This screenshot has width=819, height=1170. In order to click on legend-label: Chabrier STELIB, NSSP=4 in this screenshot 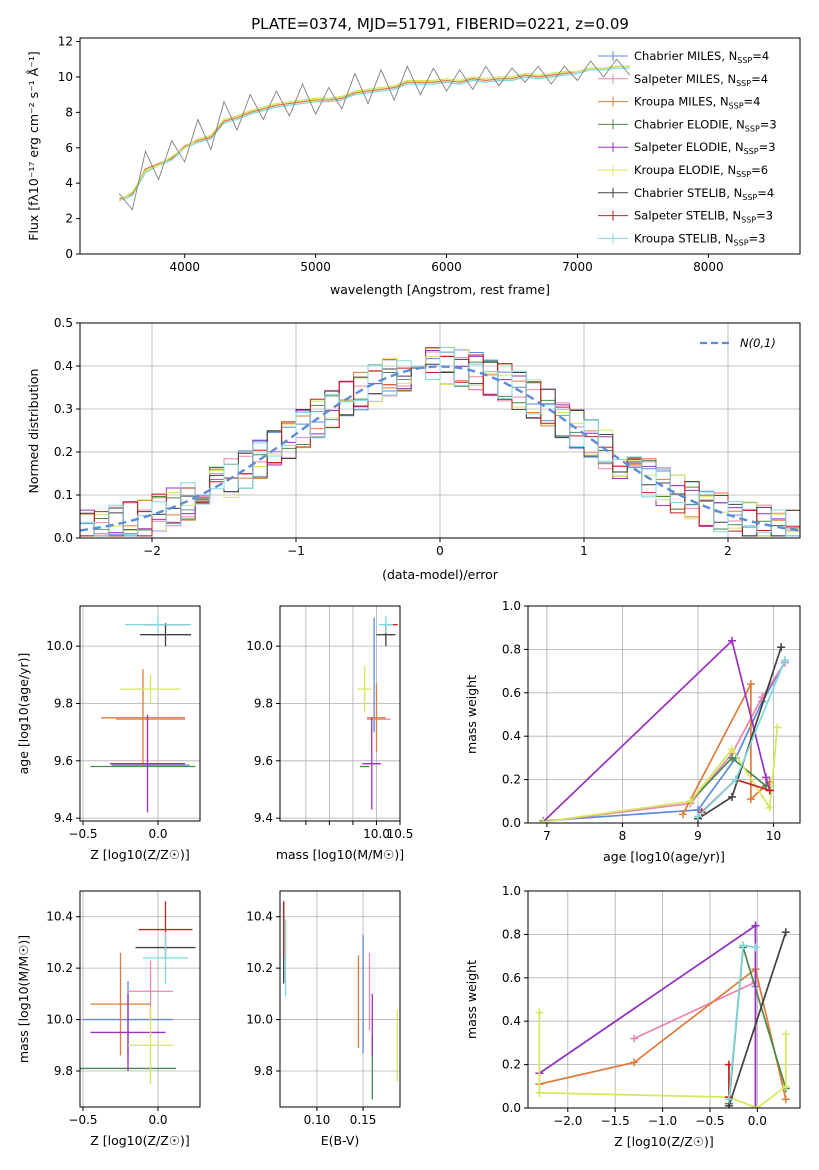, I will do `click(704, 194)`.